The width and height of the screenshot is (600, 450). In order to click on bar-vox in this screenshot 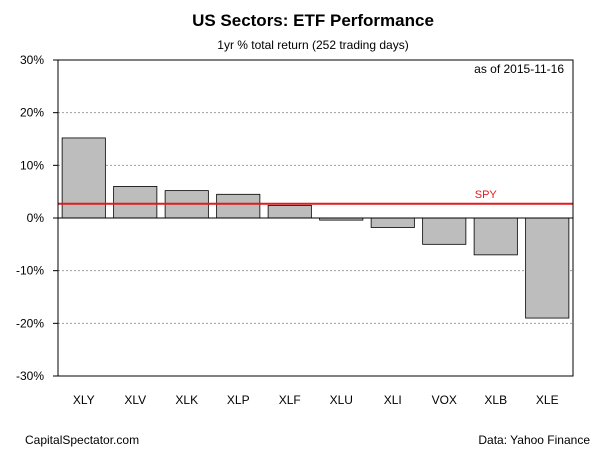, I will do `click(444, 231)`.